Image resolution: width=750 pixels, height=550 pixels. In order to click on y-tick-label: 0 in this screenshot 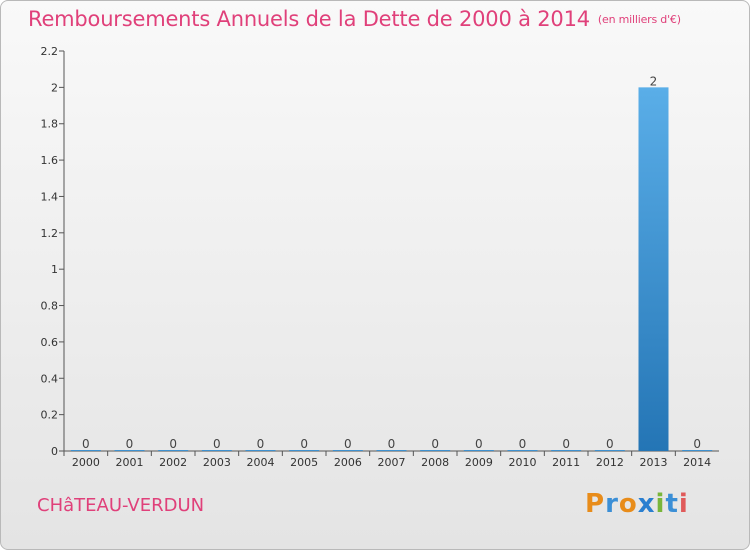, I will do `click(54, 451)`.